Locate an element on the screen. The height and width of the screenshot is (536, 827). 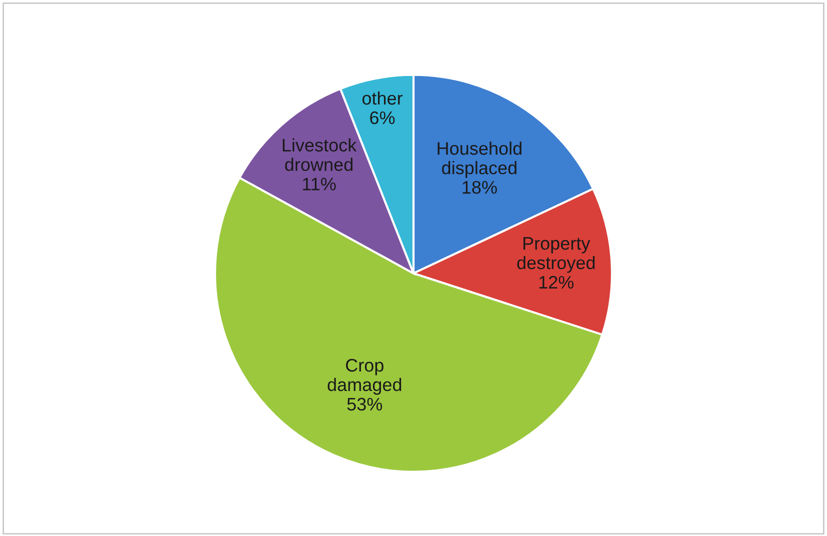
slice-label: Property destroyed is located at coordinates (556, 255).